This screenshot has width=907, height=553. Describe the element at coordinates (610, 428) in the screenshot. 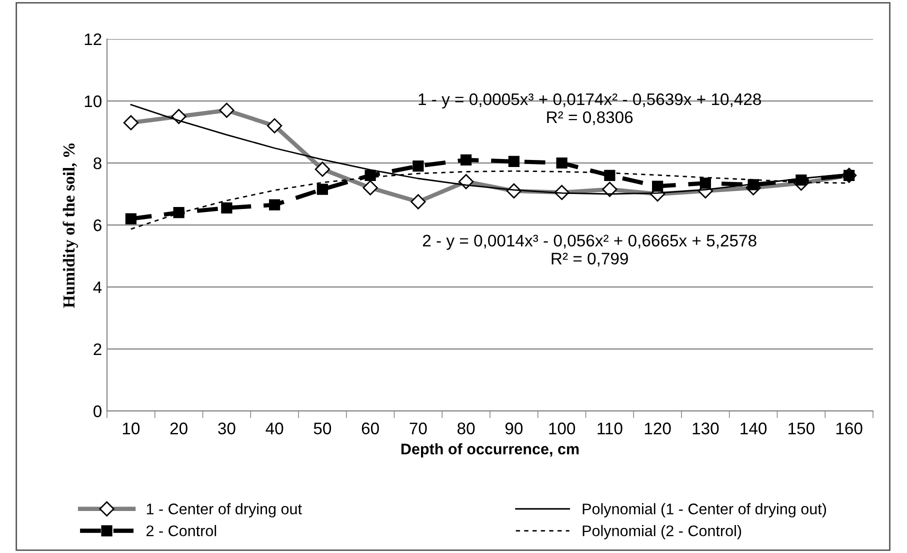

I see `x-tick-label: 110` at that location.